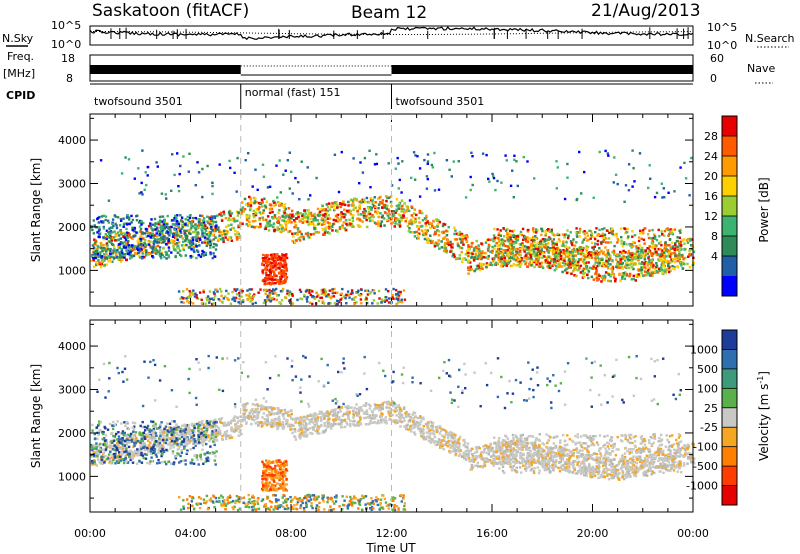 Image resolution: width=800 pixels, height=554 pixels. Describe the element at coordinates (711, 196) in the screenshot. I see `colorbar-tick-label: 16` at that location.